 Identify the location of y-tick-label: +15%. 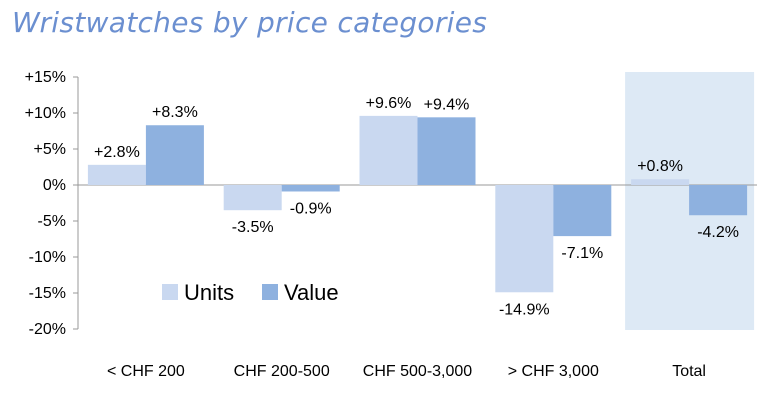
(45, 77).